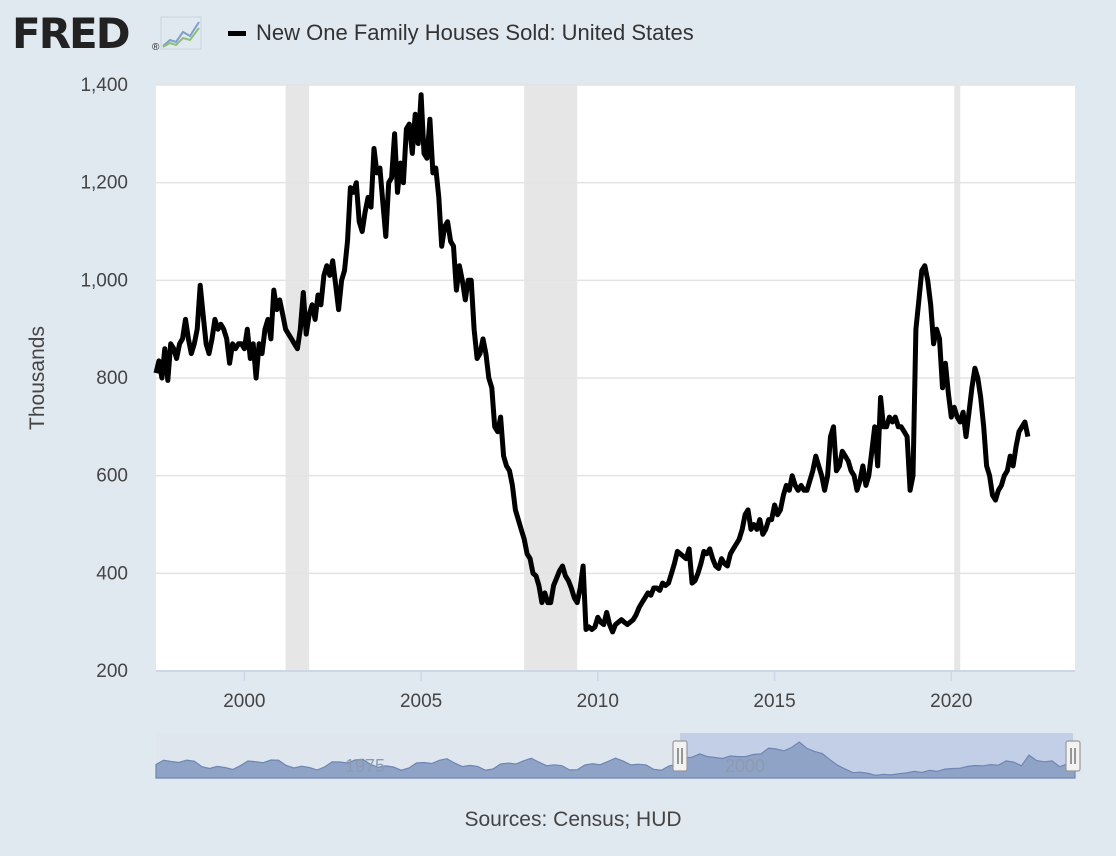 The image size is (1116, 856). I want to click on navigator-handle-right, so click(1073, 756).